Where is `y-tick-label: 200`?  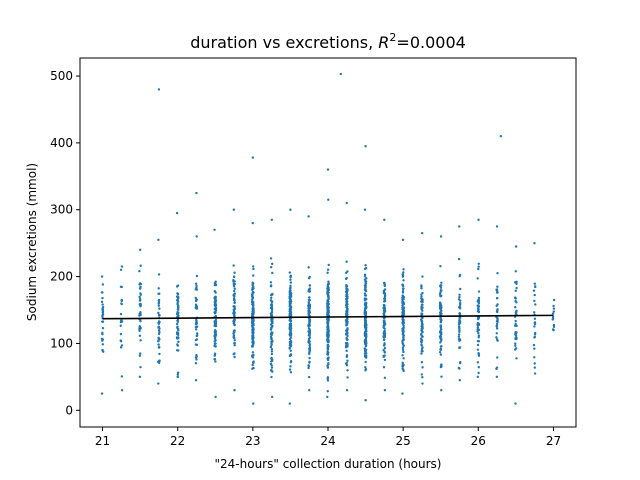 y-tick-label: 200 is located at coordinates (61, 277).